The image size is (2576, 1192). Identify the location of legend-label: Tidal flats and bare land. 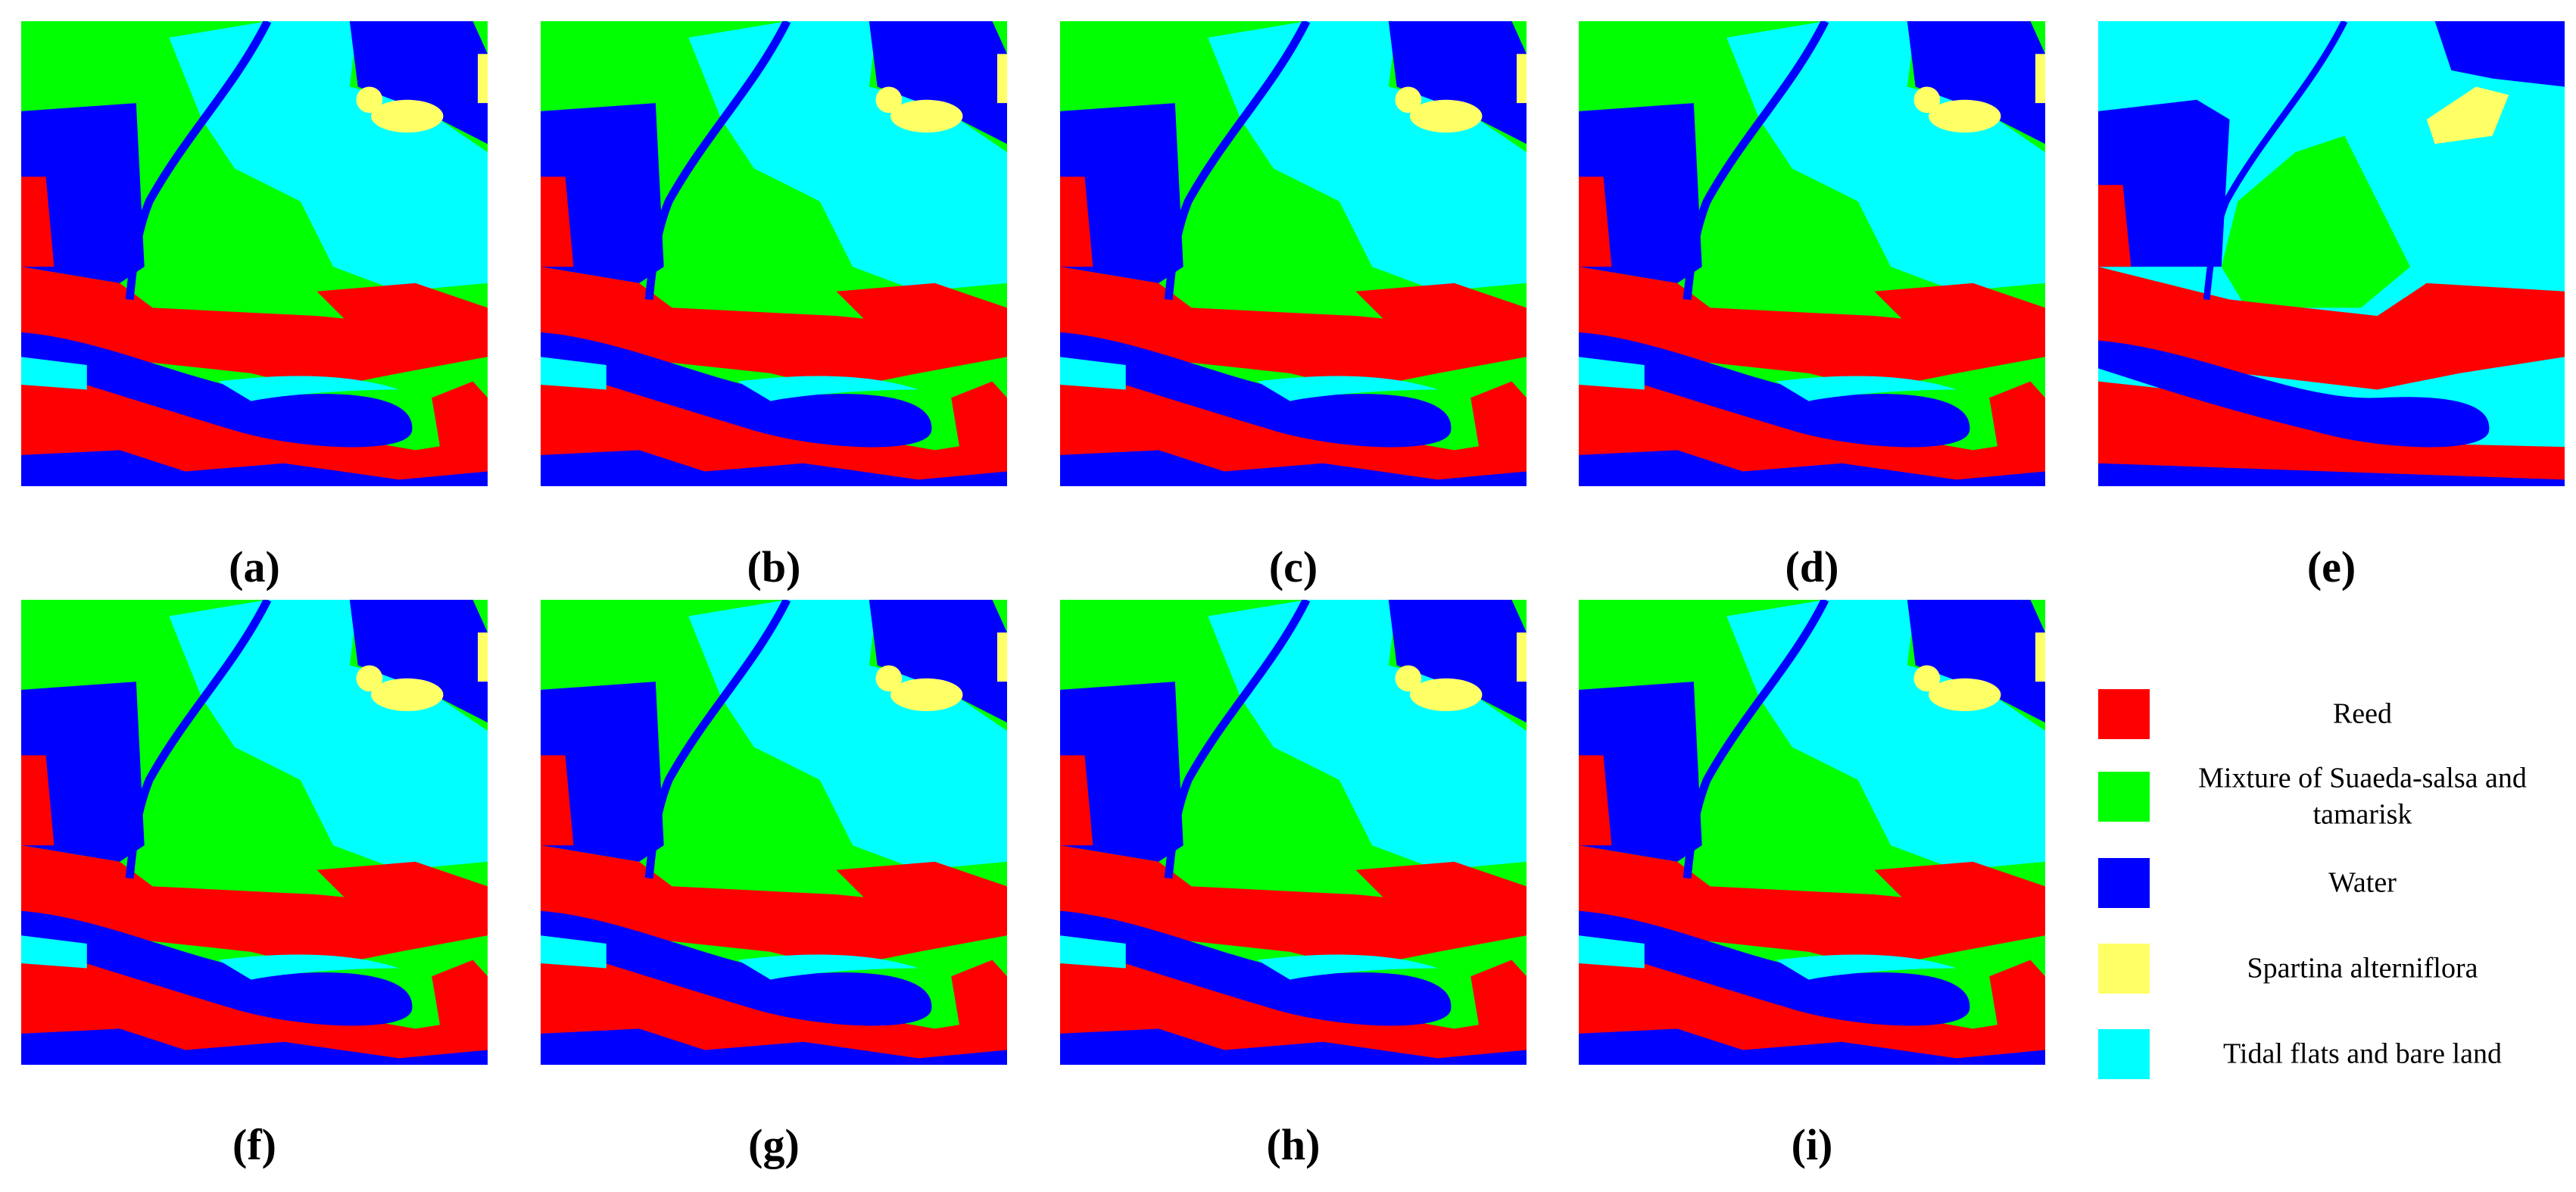
(2362, 1054).